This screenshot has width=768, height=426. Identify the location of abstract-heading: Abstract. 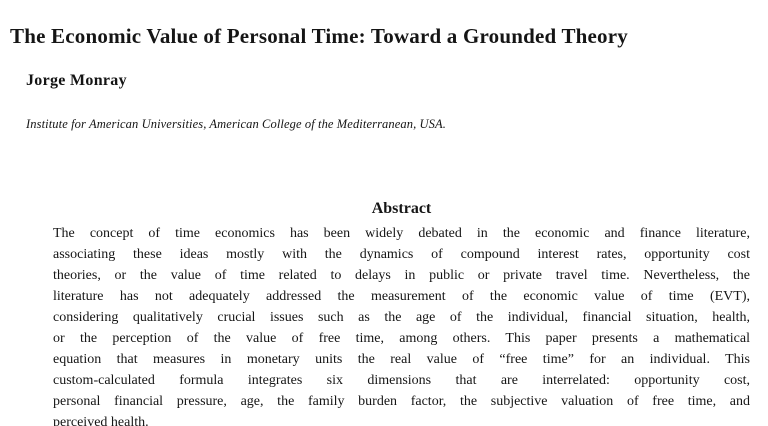
(401, 208).